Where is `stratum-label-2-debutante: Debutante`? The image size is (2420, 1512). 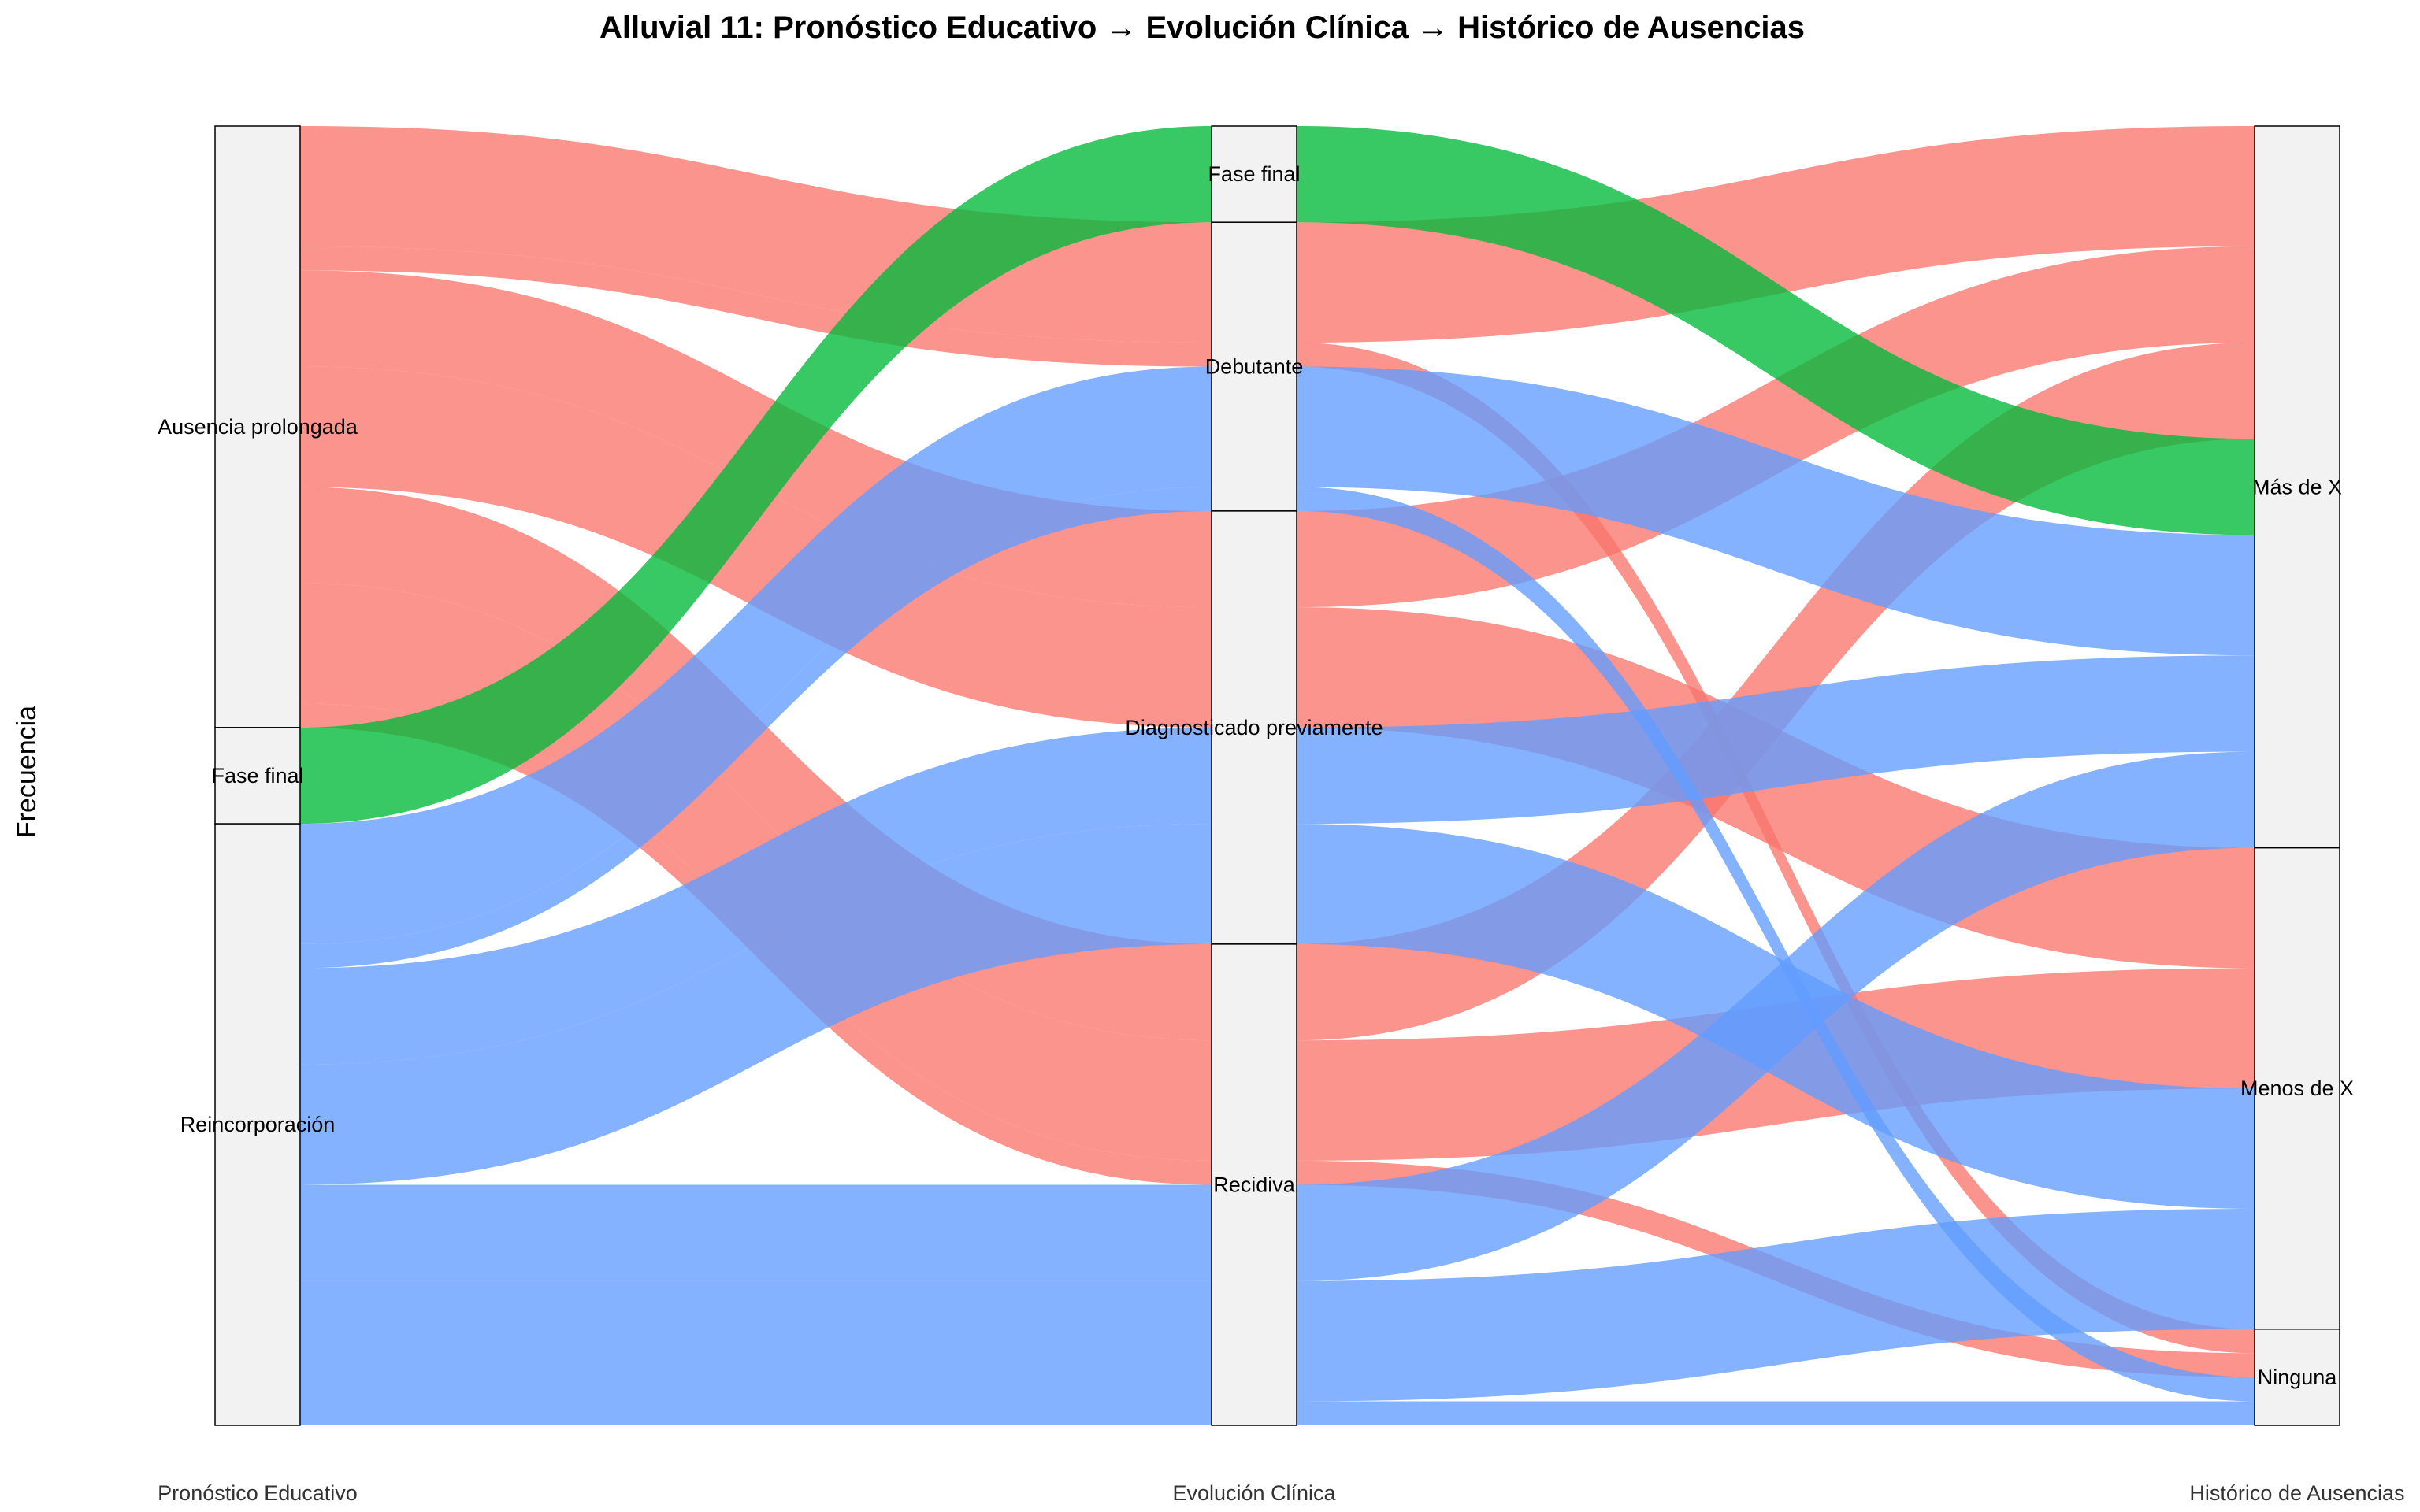
stratum-label-2-debutante: Debutante is located at coordinates (1254, 367).